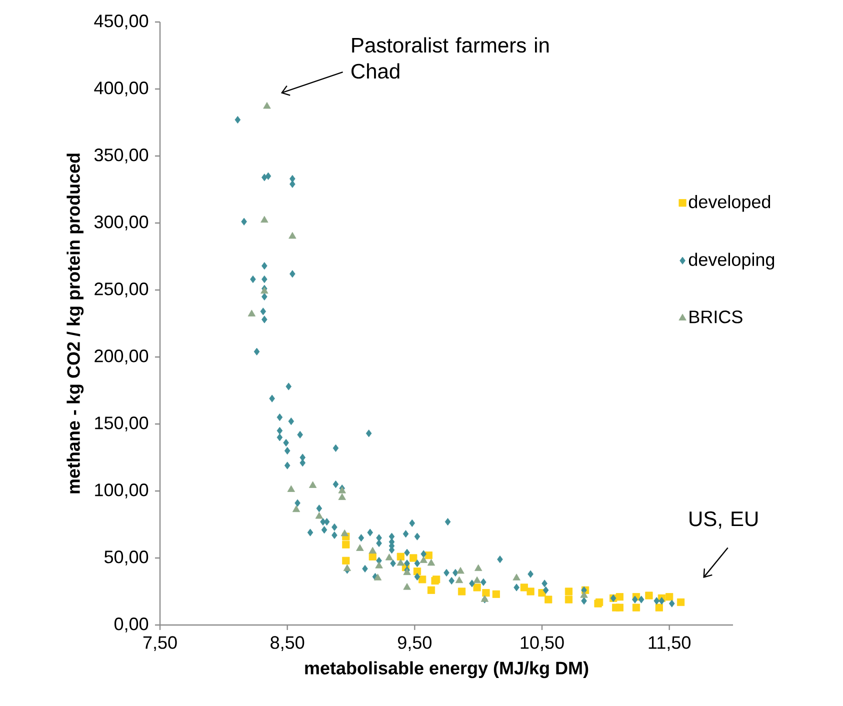 Image resolution: width=843 pixels, height=706 pixels. I want to click on y-tick-label: 400,00, so click(121, 89).